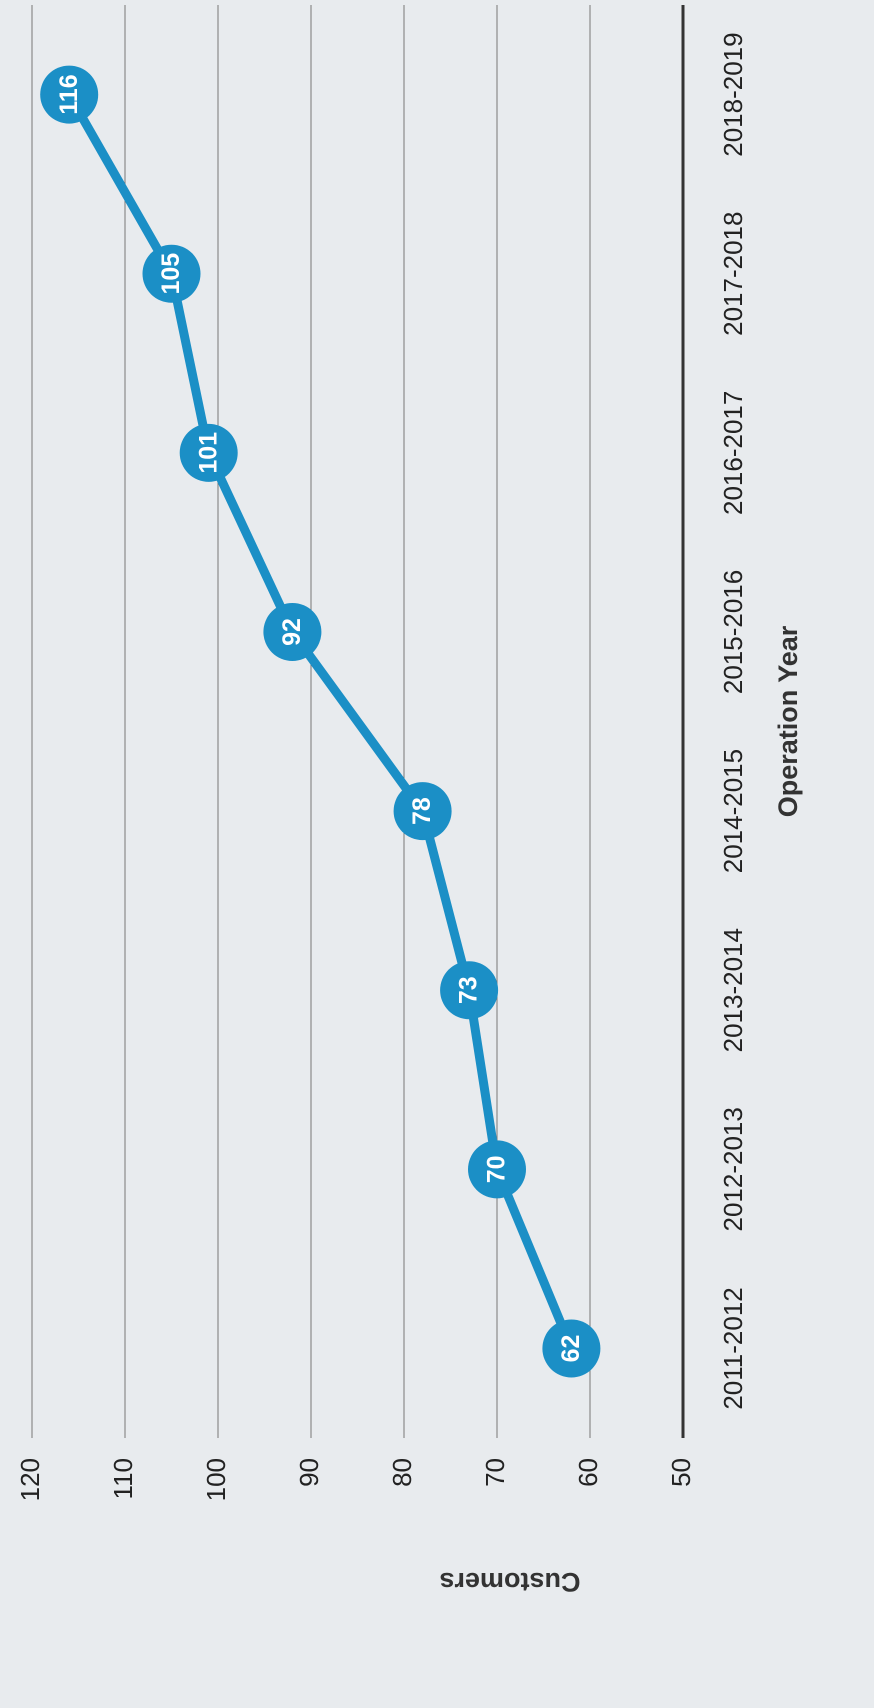 The width and height of the screenshot is (874, 1708). I want to click on data-label: 62, so click(571, 1349).